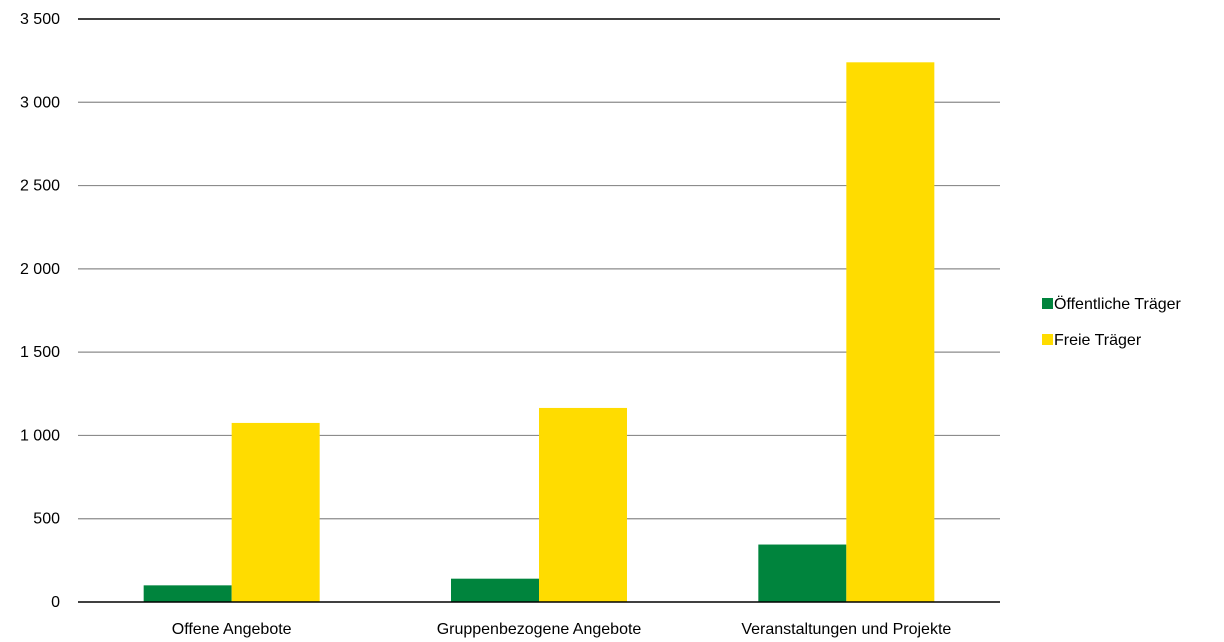 The height and width of the screenshot is (642, 1224). Describe the element at coordinates (1098, 340) in the screenshot. I see `legend-label: Freie Träger` at that location.